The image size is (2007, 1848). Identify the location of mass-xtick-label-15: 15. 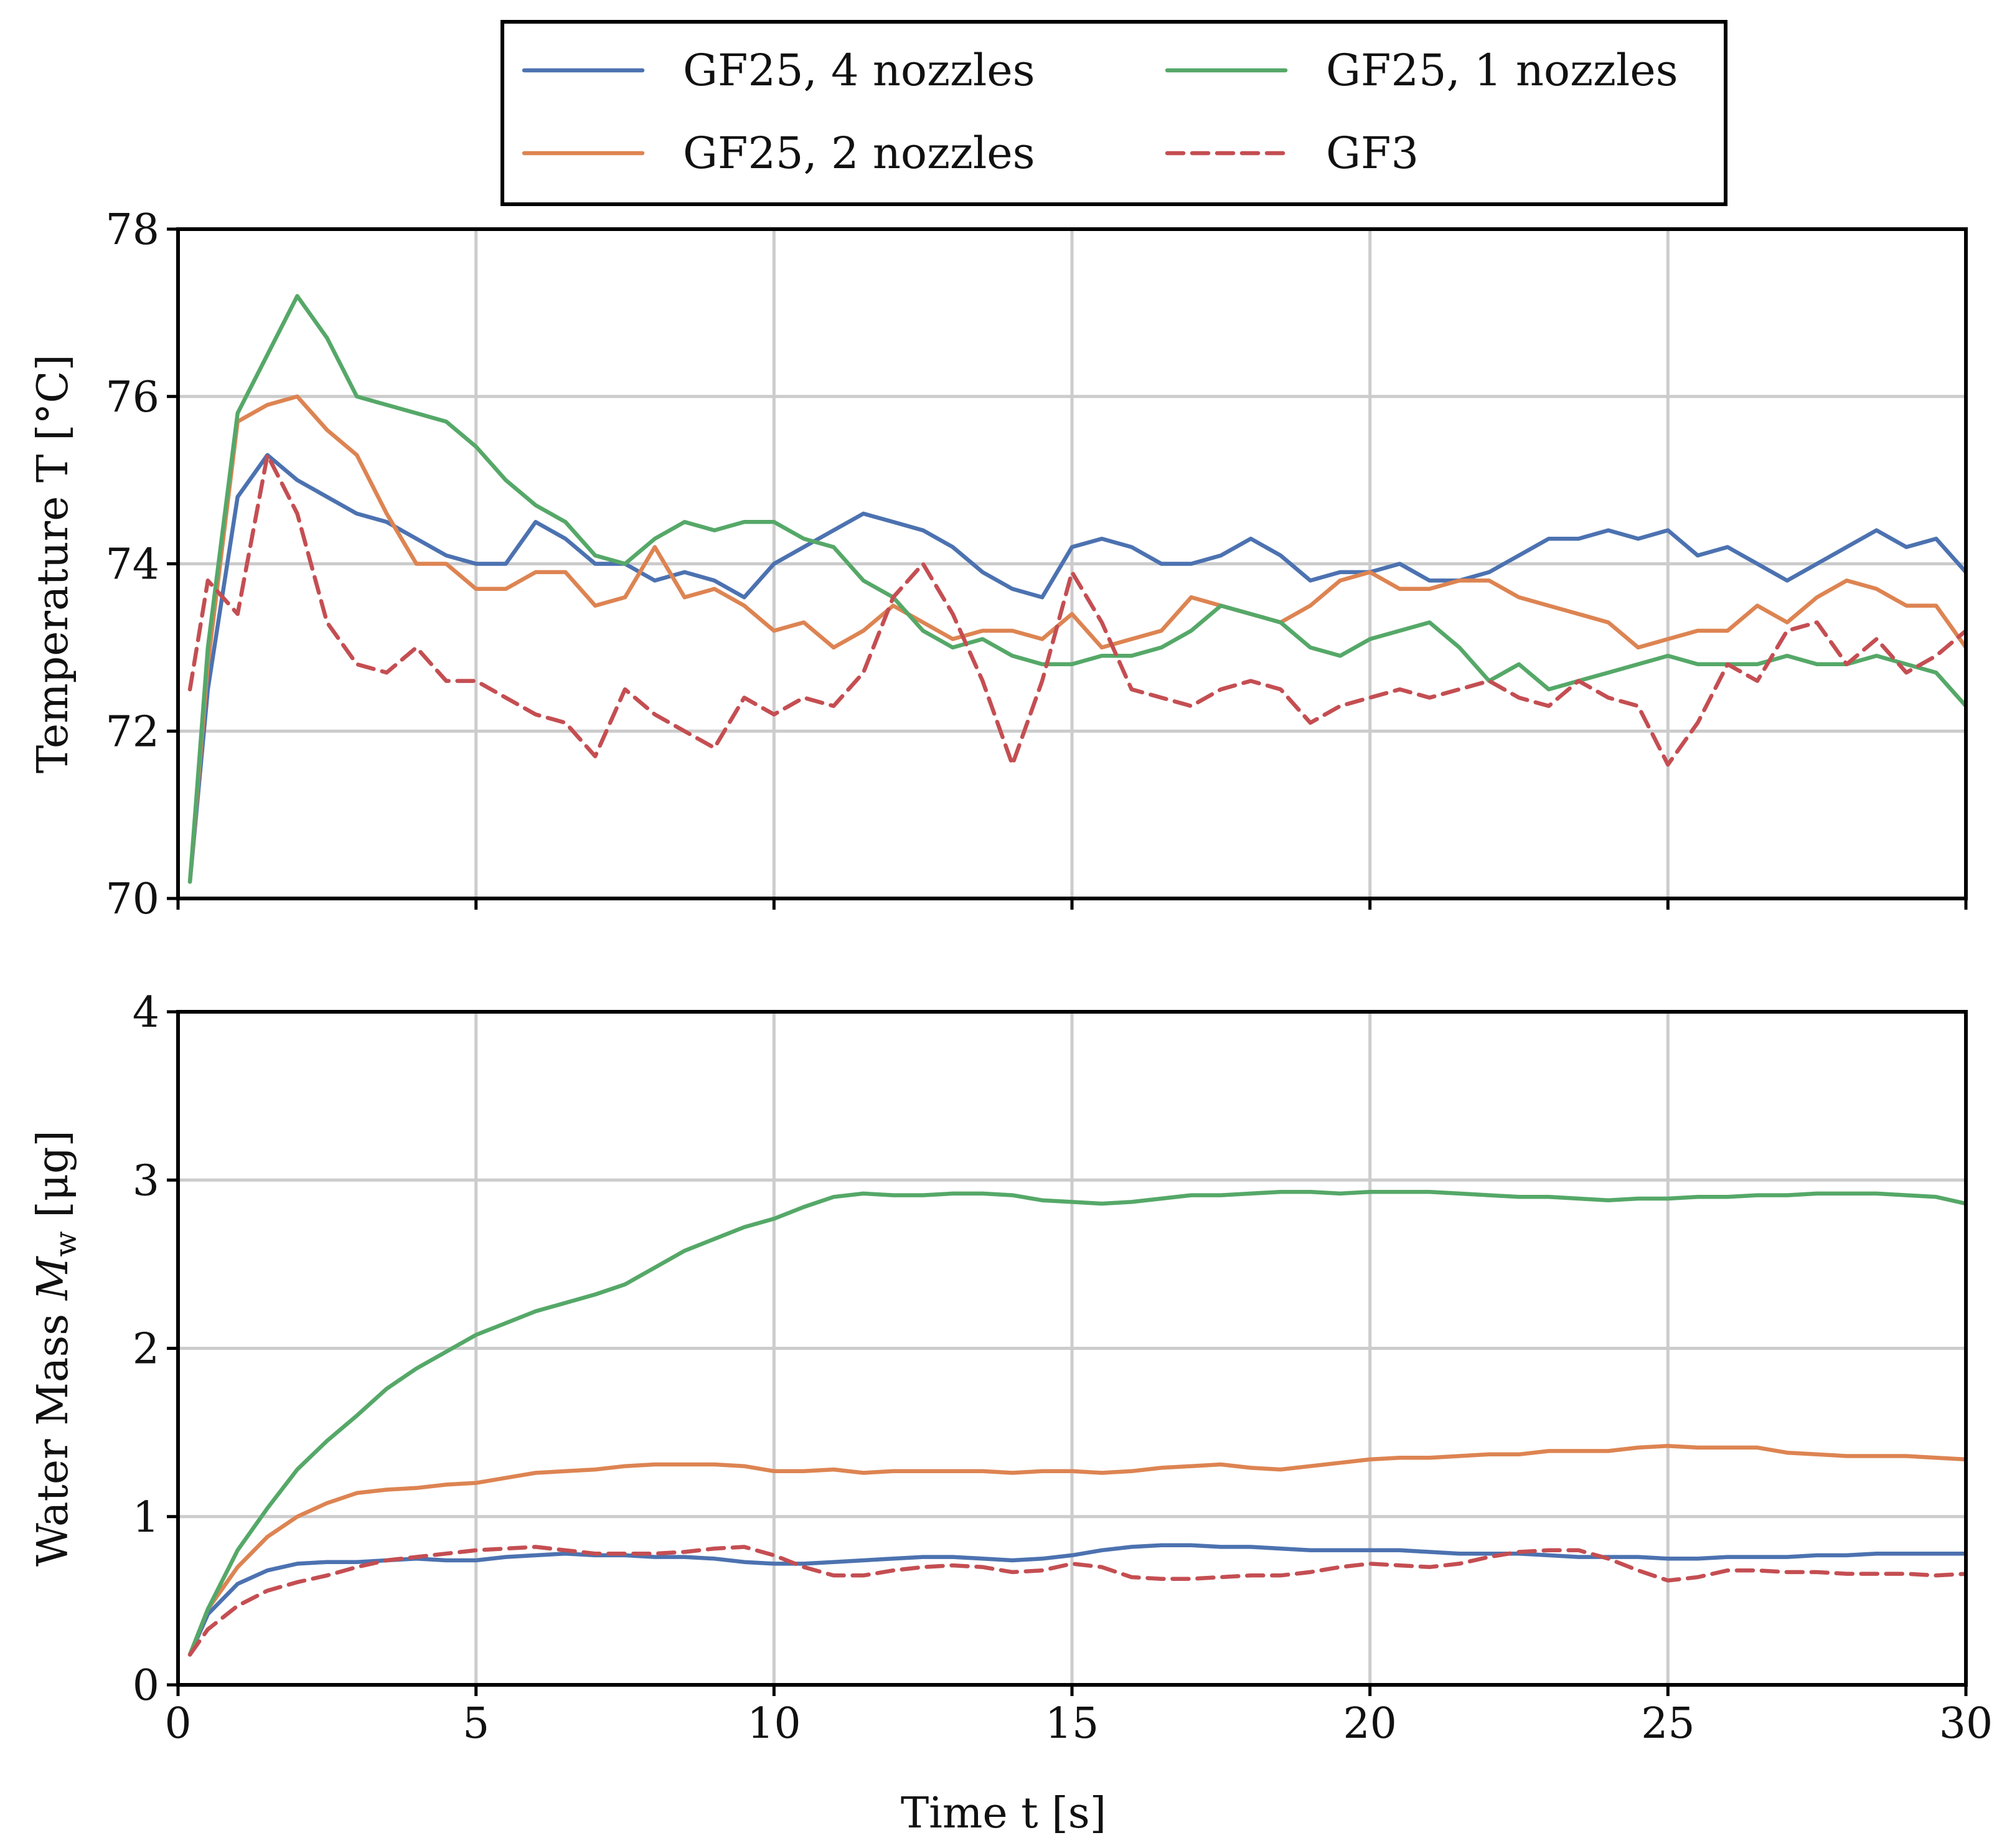
(1072, 1723).